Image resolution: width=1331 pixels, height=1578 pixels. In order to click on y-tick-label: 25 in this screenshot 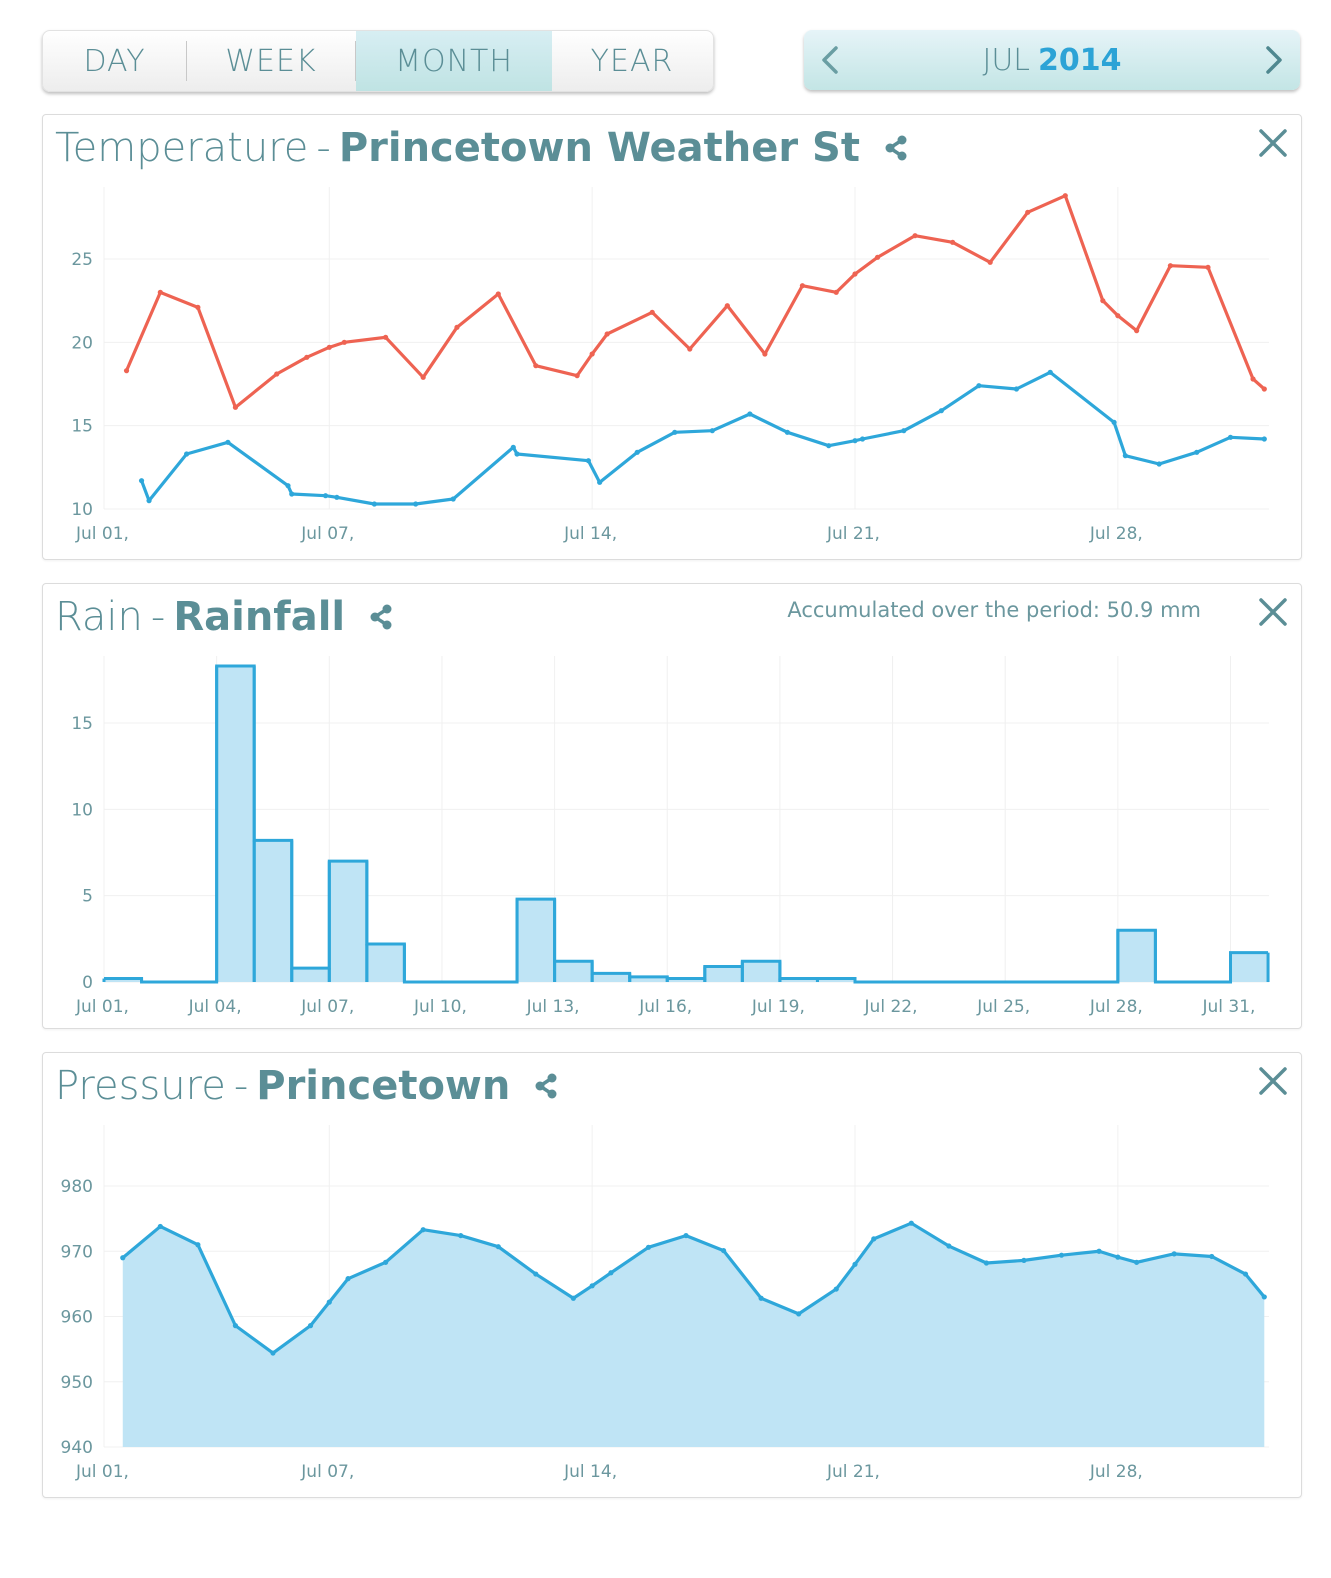, I will do `click(82, 260)`.